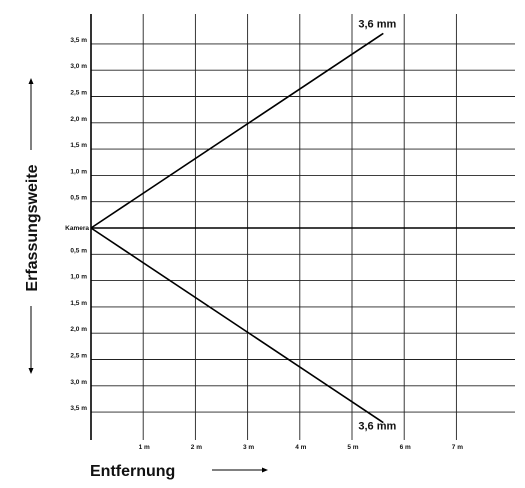 The height and width of the screenshot is (488, 525). What do you see at coordinates (377, 427) in the screenshot?
I see `series-label-lower: 3,6 mm` at bounding box center [377, 427].